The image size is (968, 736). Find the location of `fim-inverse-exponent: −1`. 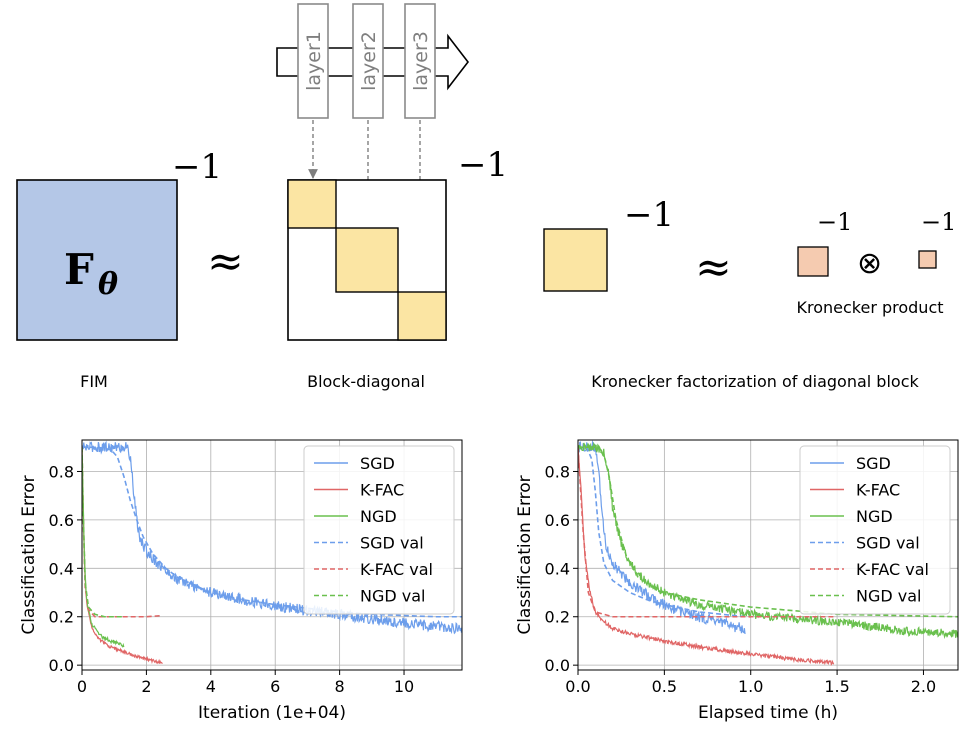

fim-inverse-exponent: −1 is located at coordinates (197, 167).